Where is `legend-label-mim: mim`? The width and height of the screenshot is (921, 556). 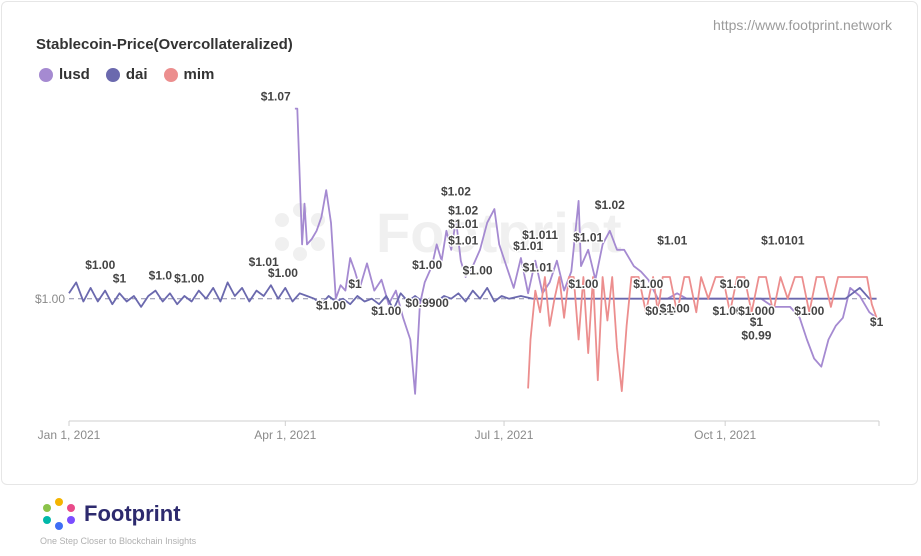
legend-label-mim: mim is located at coordinates (199, 74).